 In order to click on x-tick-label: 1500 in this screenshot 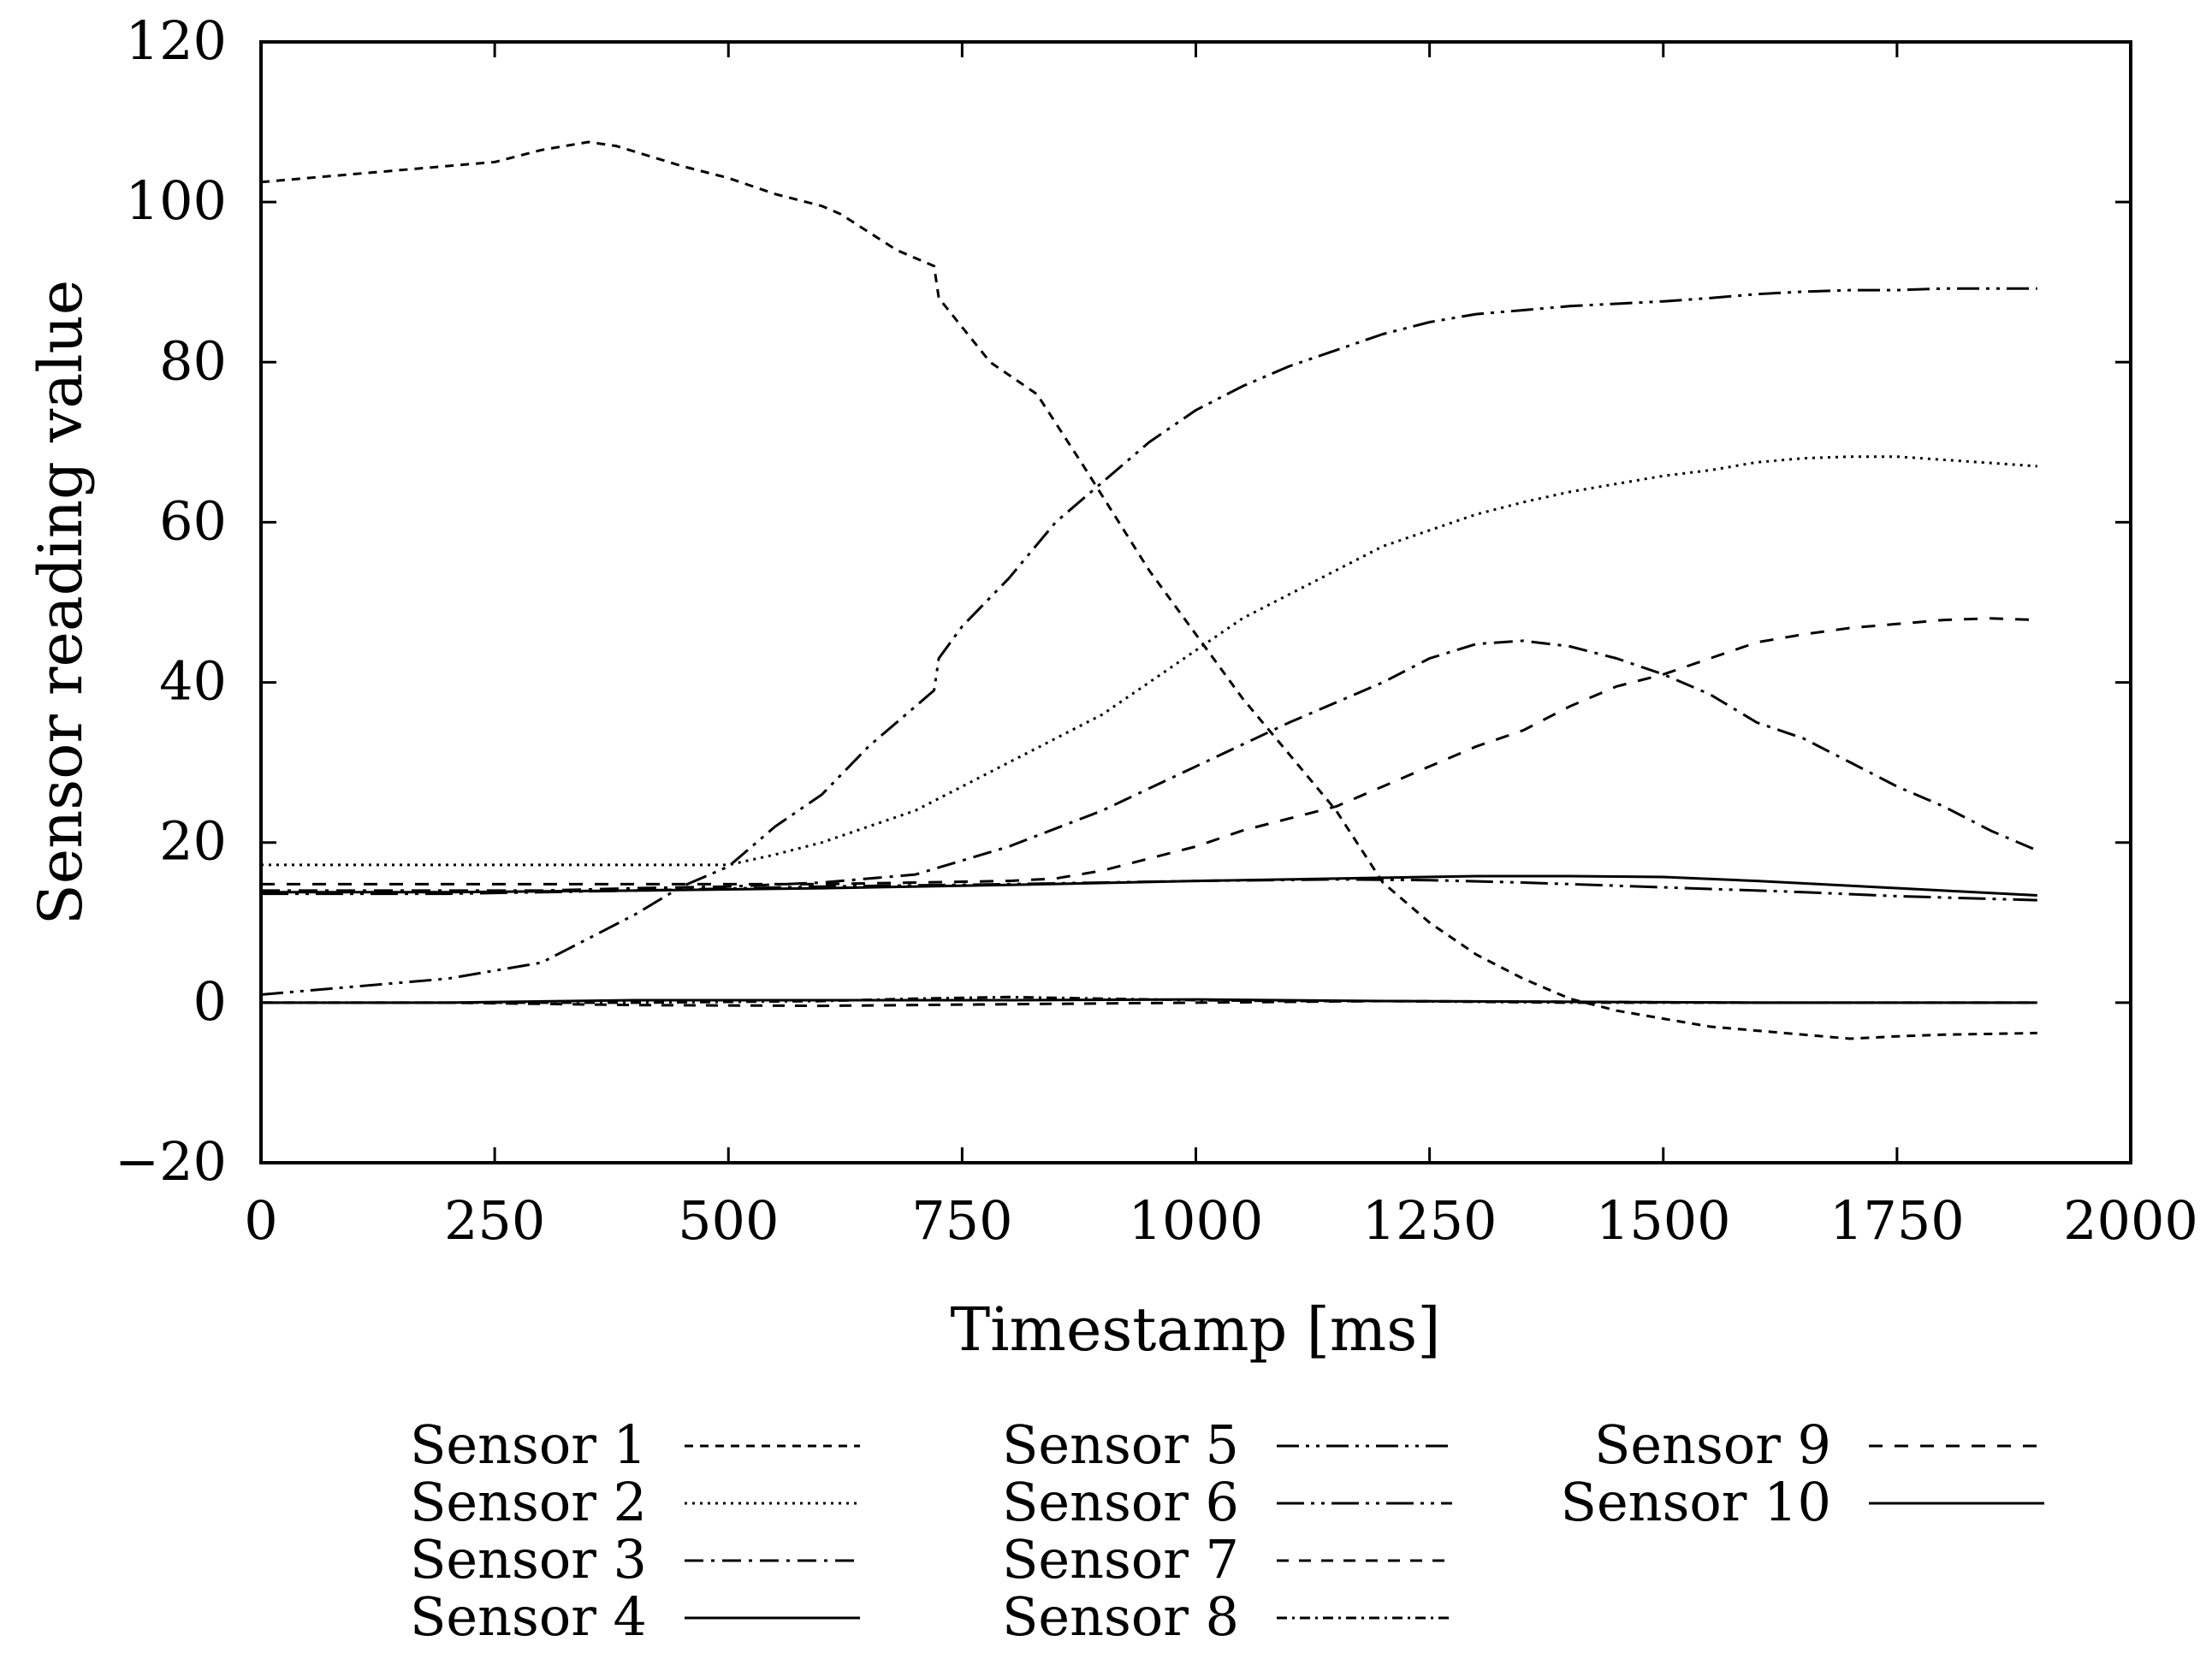, I will do `click(1663, 1220)`.